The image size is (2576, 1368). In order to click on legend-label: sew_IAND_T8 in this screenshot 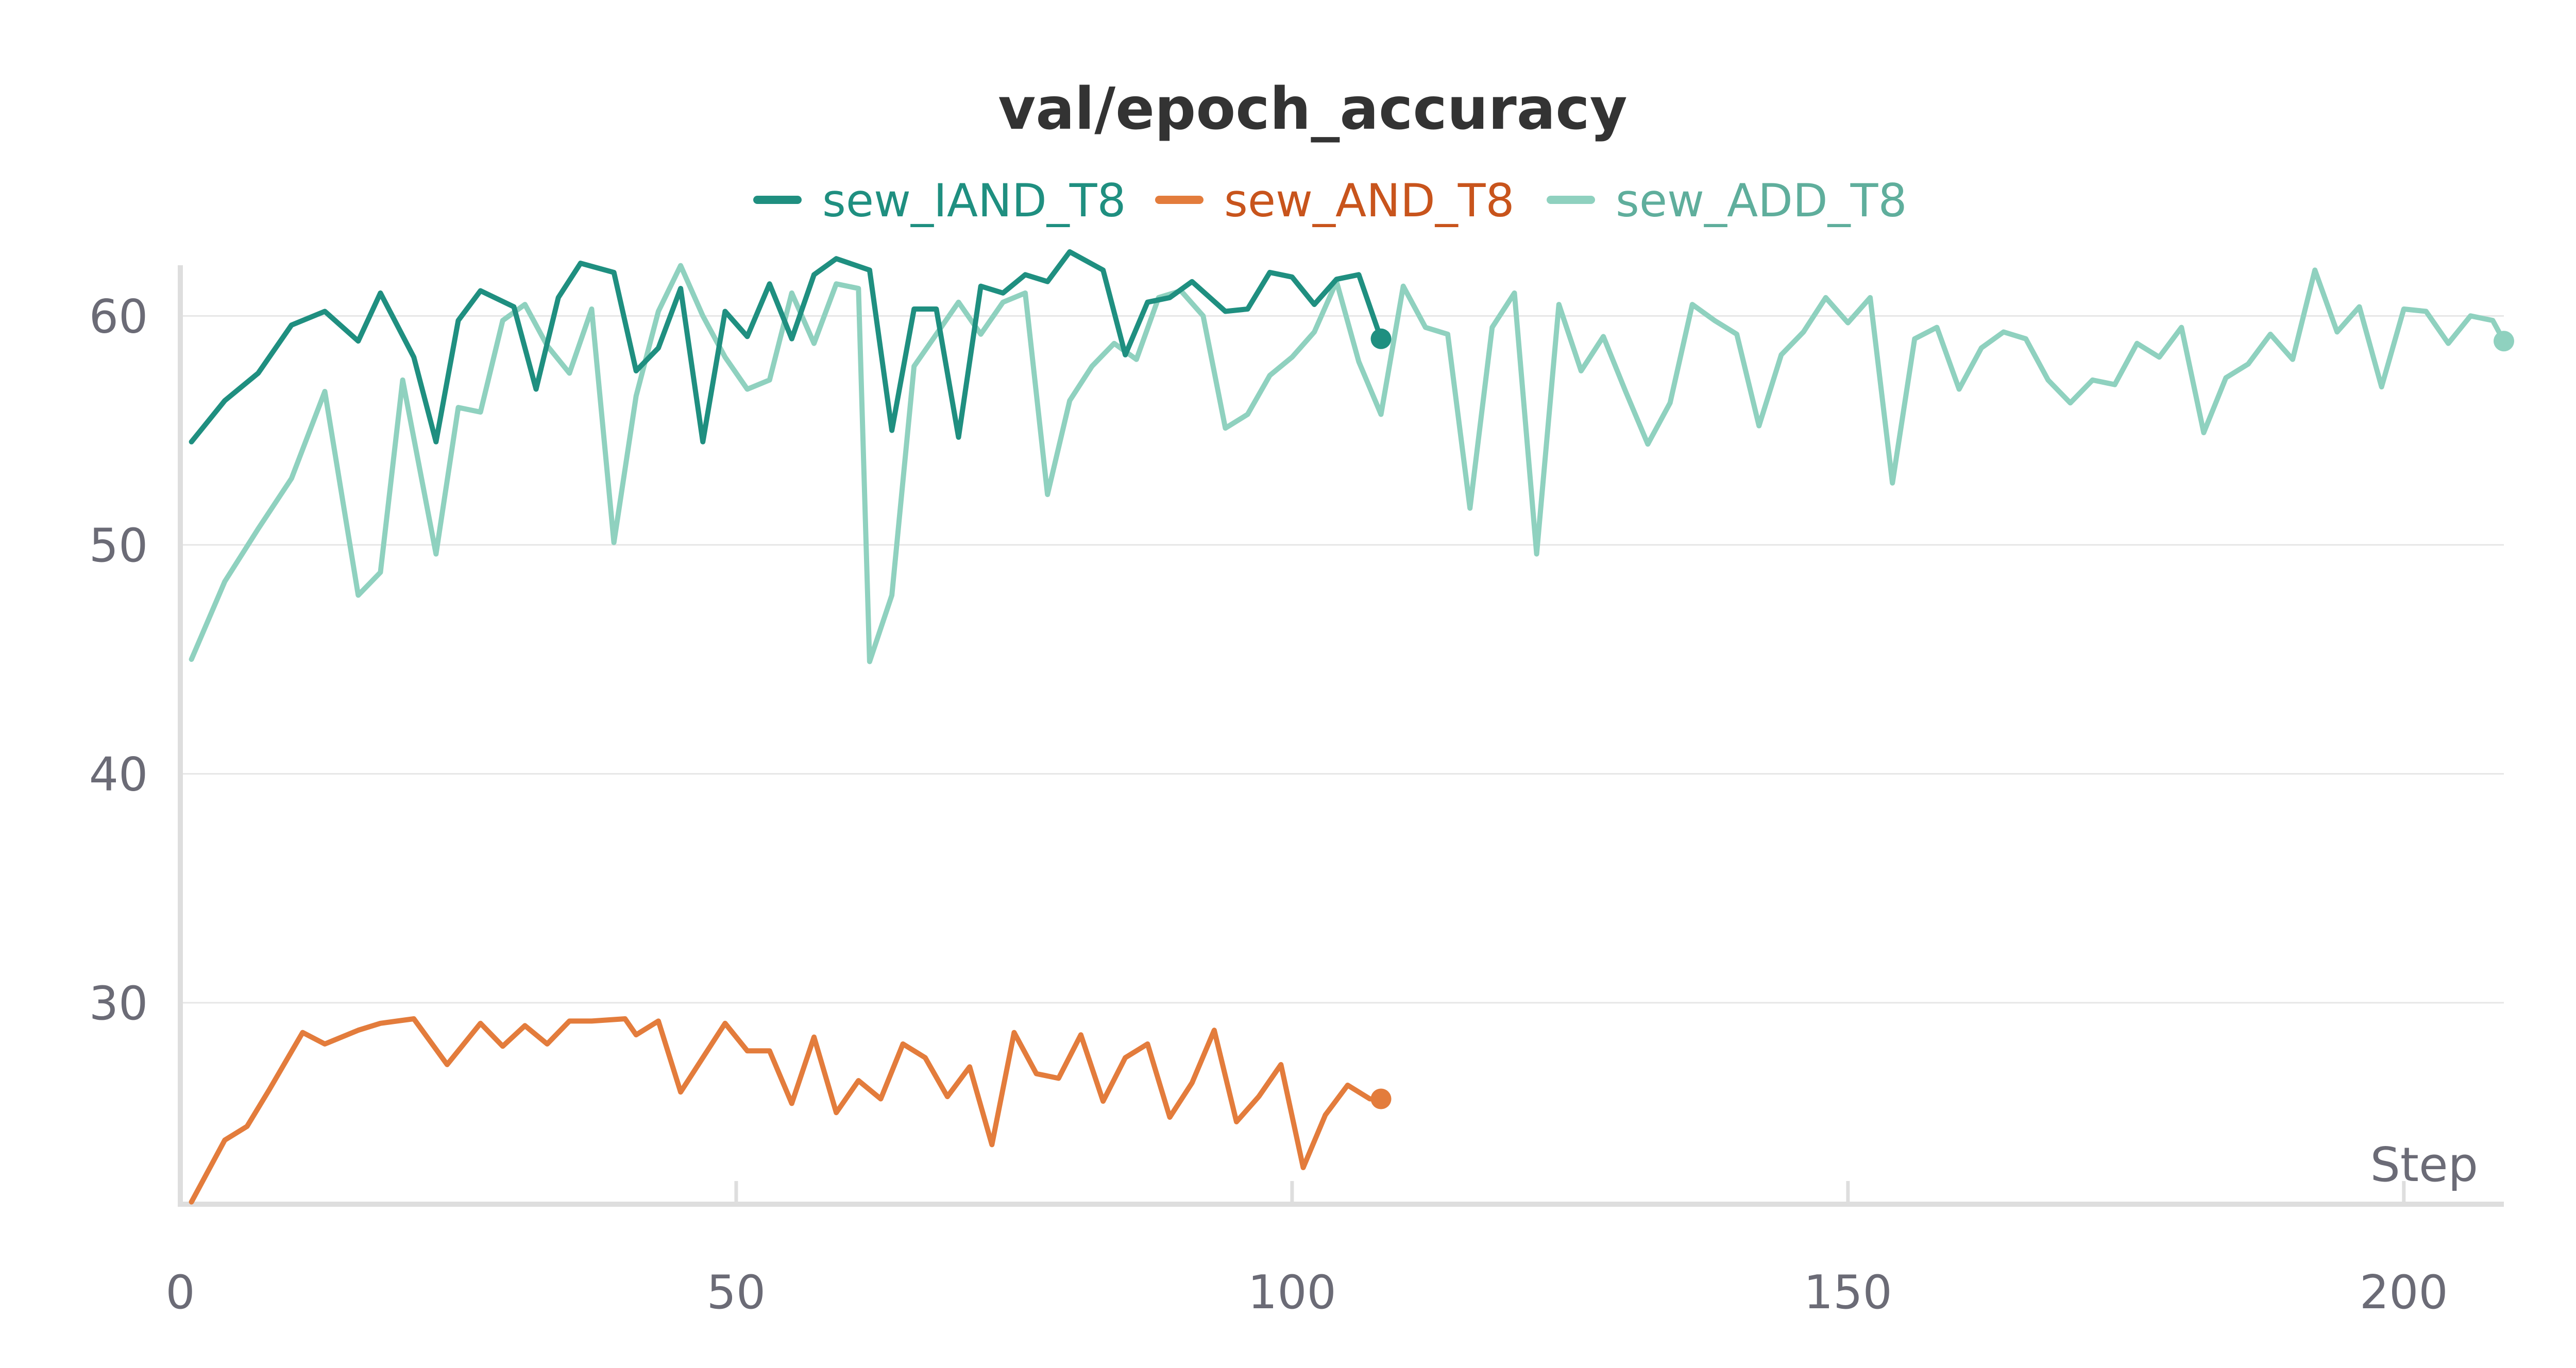, I will do `click(974, 200)`.